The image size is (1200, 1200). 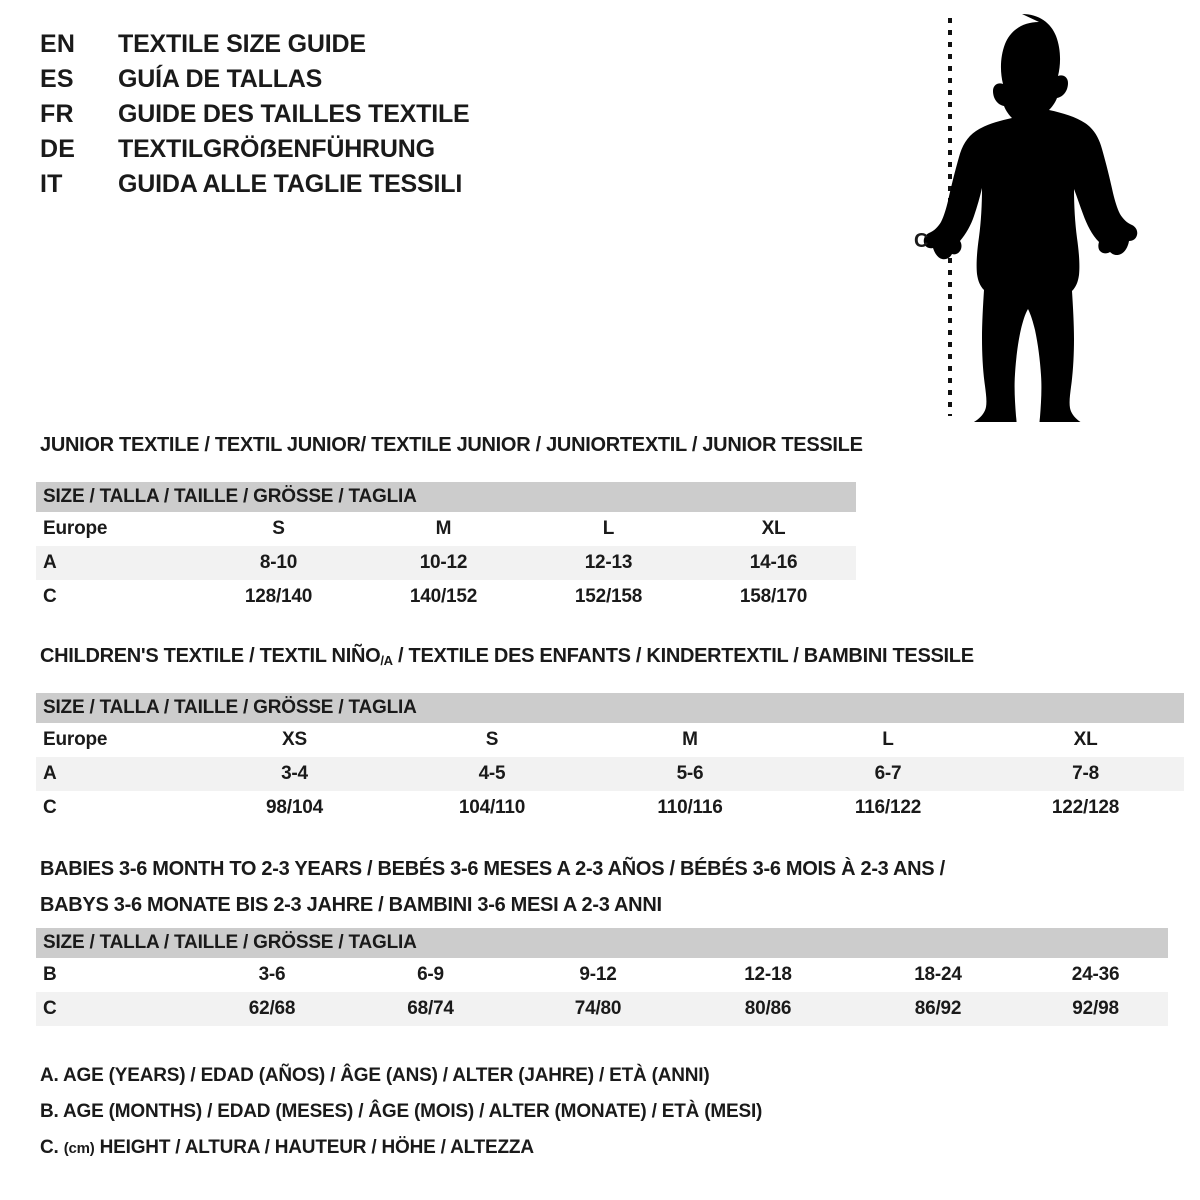 I want to click on babies-height-2: 68/74, so click(x=430, y=1009).